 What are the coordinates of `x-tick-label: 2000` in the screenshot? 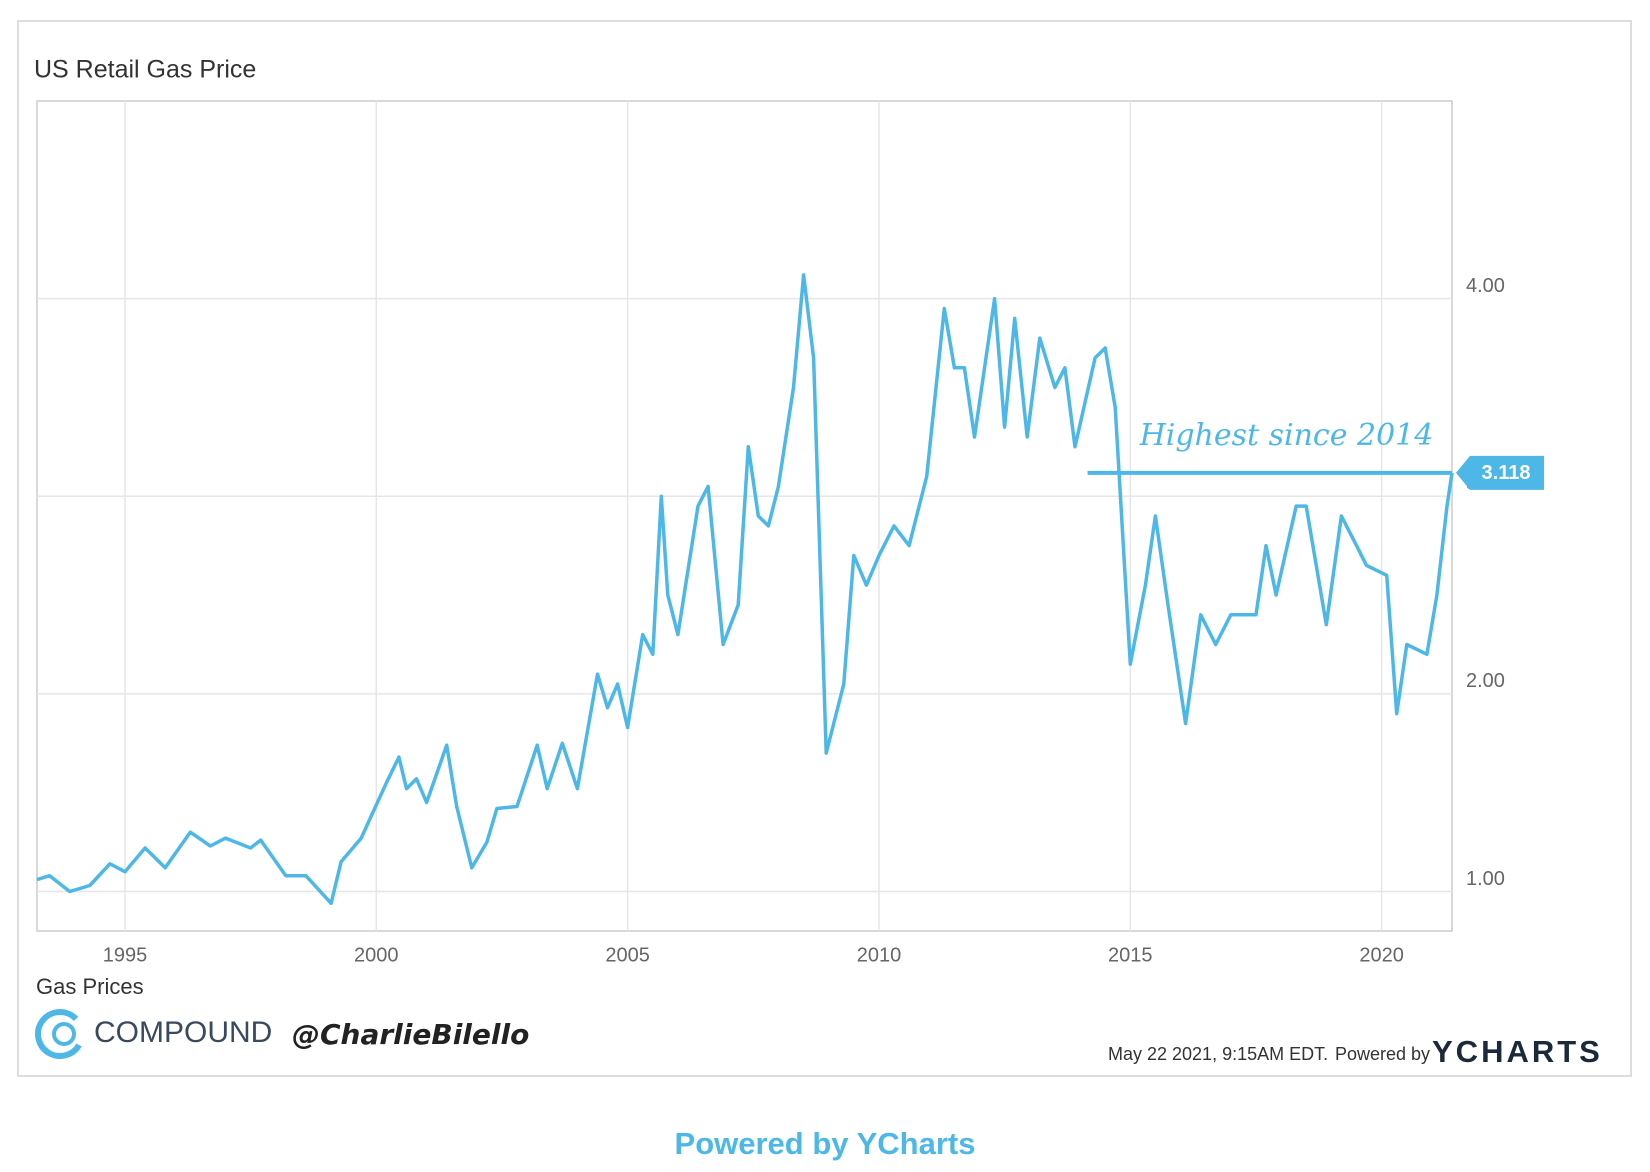 It's located at (376, 955).